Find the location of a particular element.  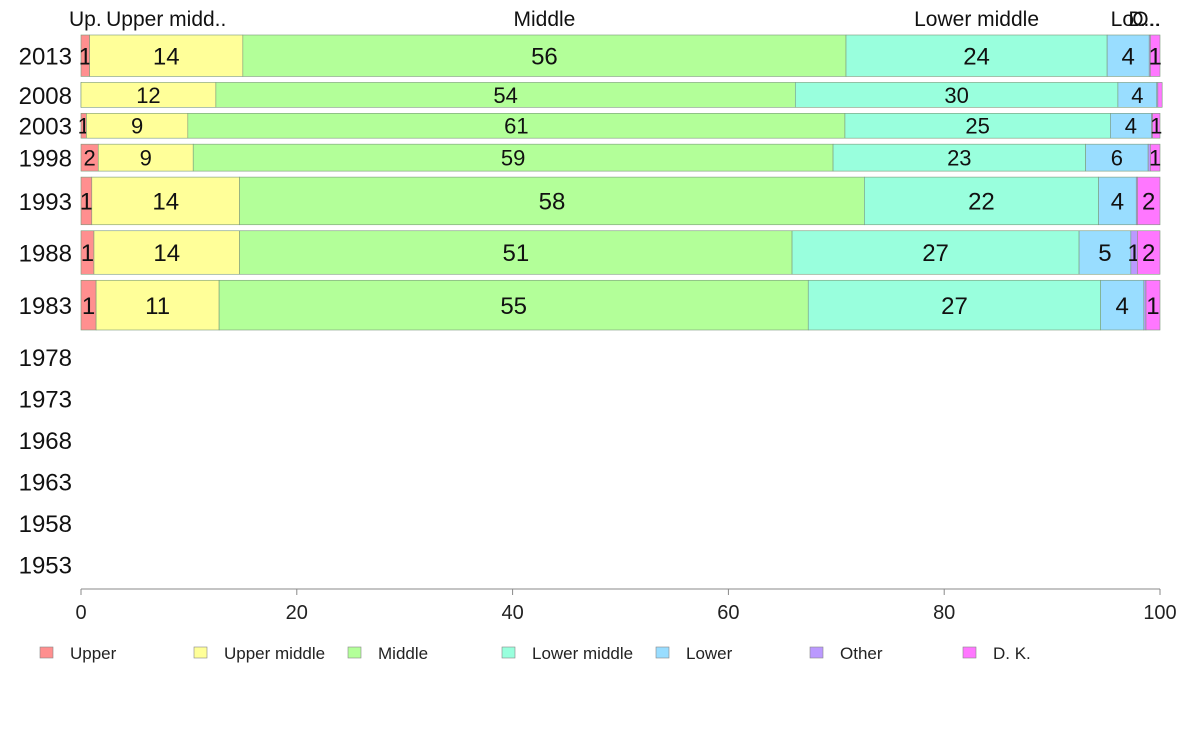

legend-label: Middle is located at coordinates (403, 653).